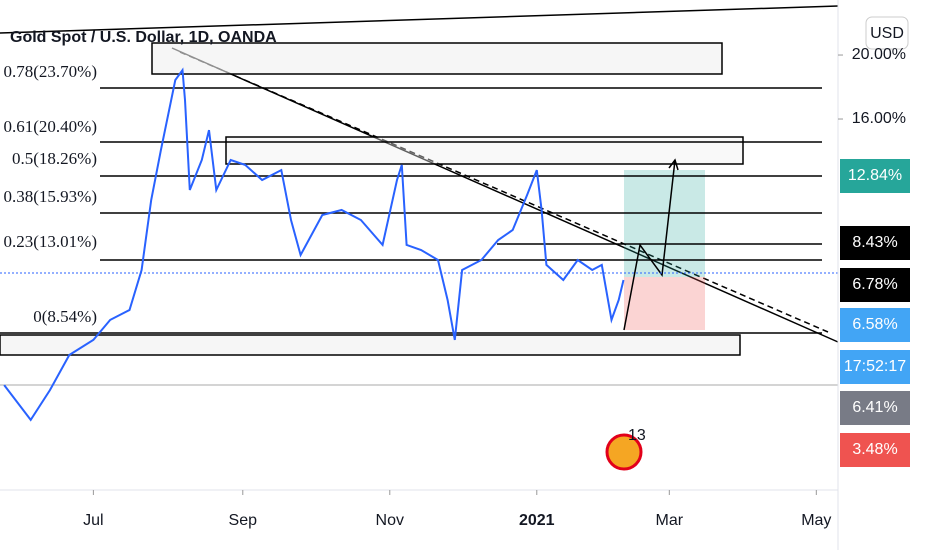 This screenshot has width=932, height=550. Describe the element at coordinates (816, 520) in the screenshot. I see `x-tick-label: May` at that location.